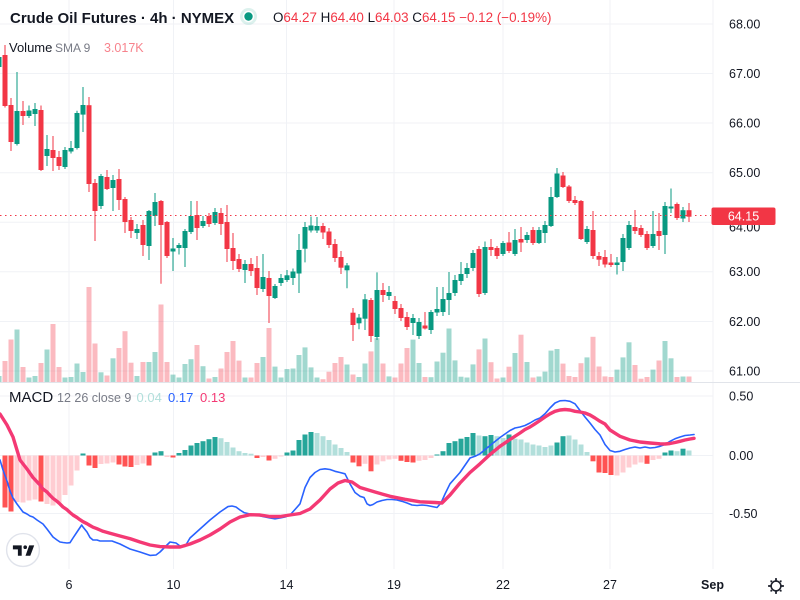  What do you see at coordinates (744, 24) in the screenshot?
I see `svg-text: 68.00` at bounding box center [744, 24].